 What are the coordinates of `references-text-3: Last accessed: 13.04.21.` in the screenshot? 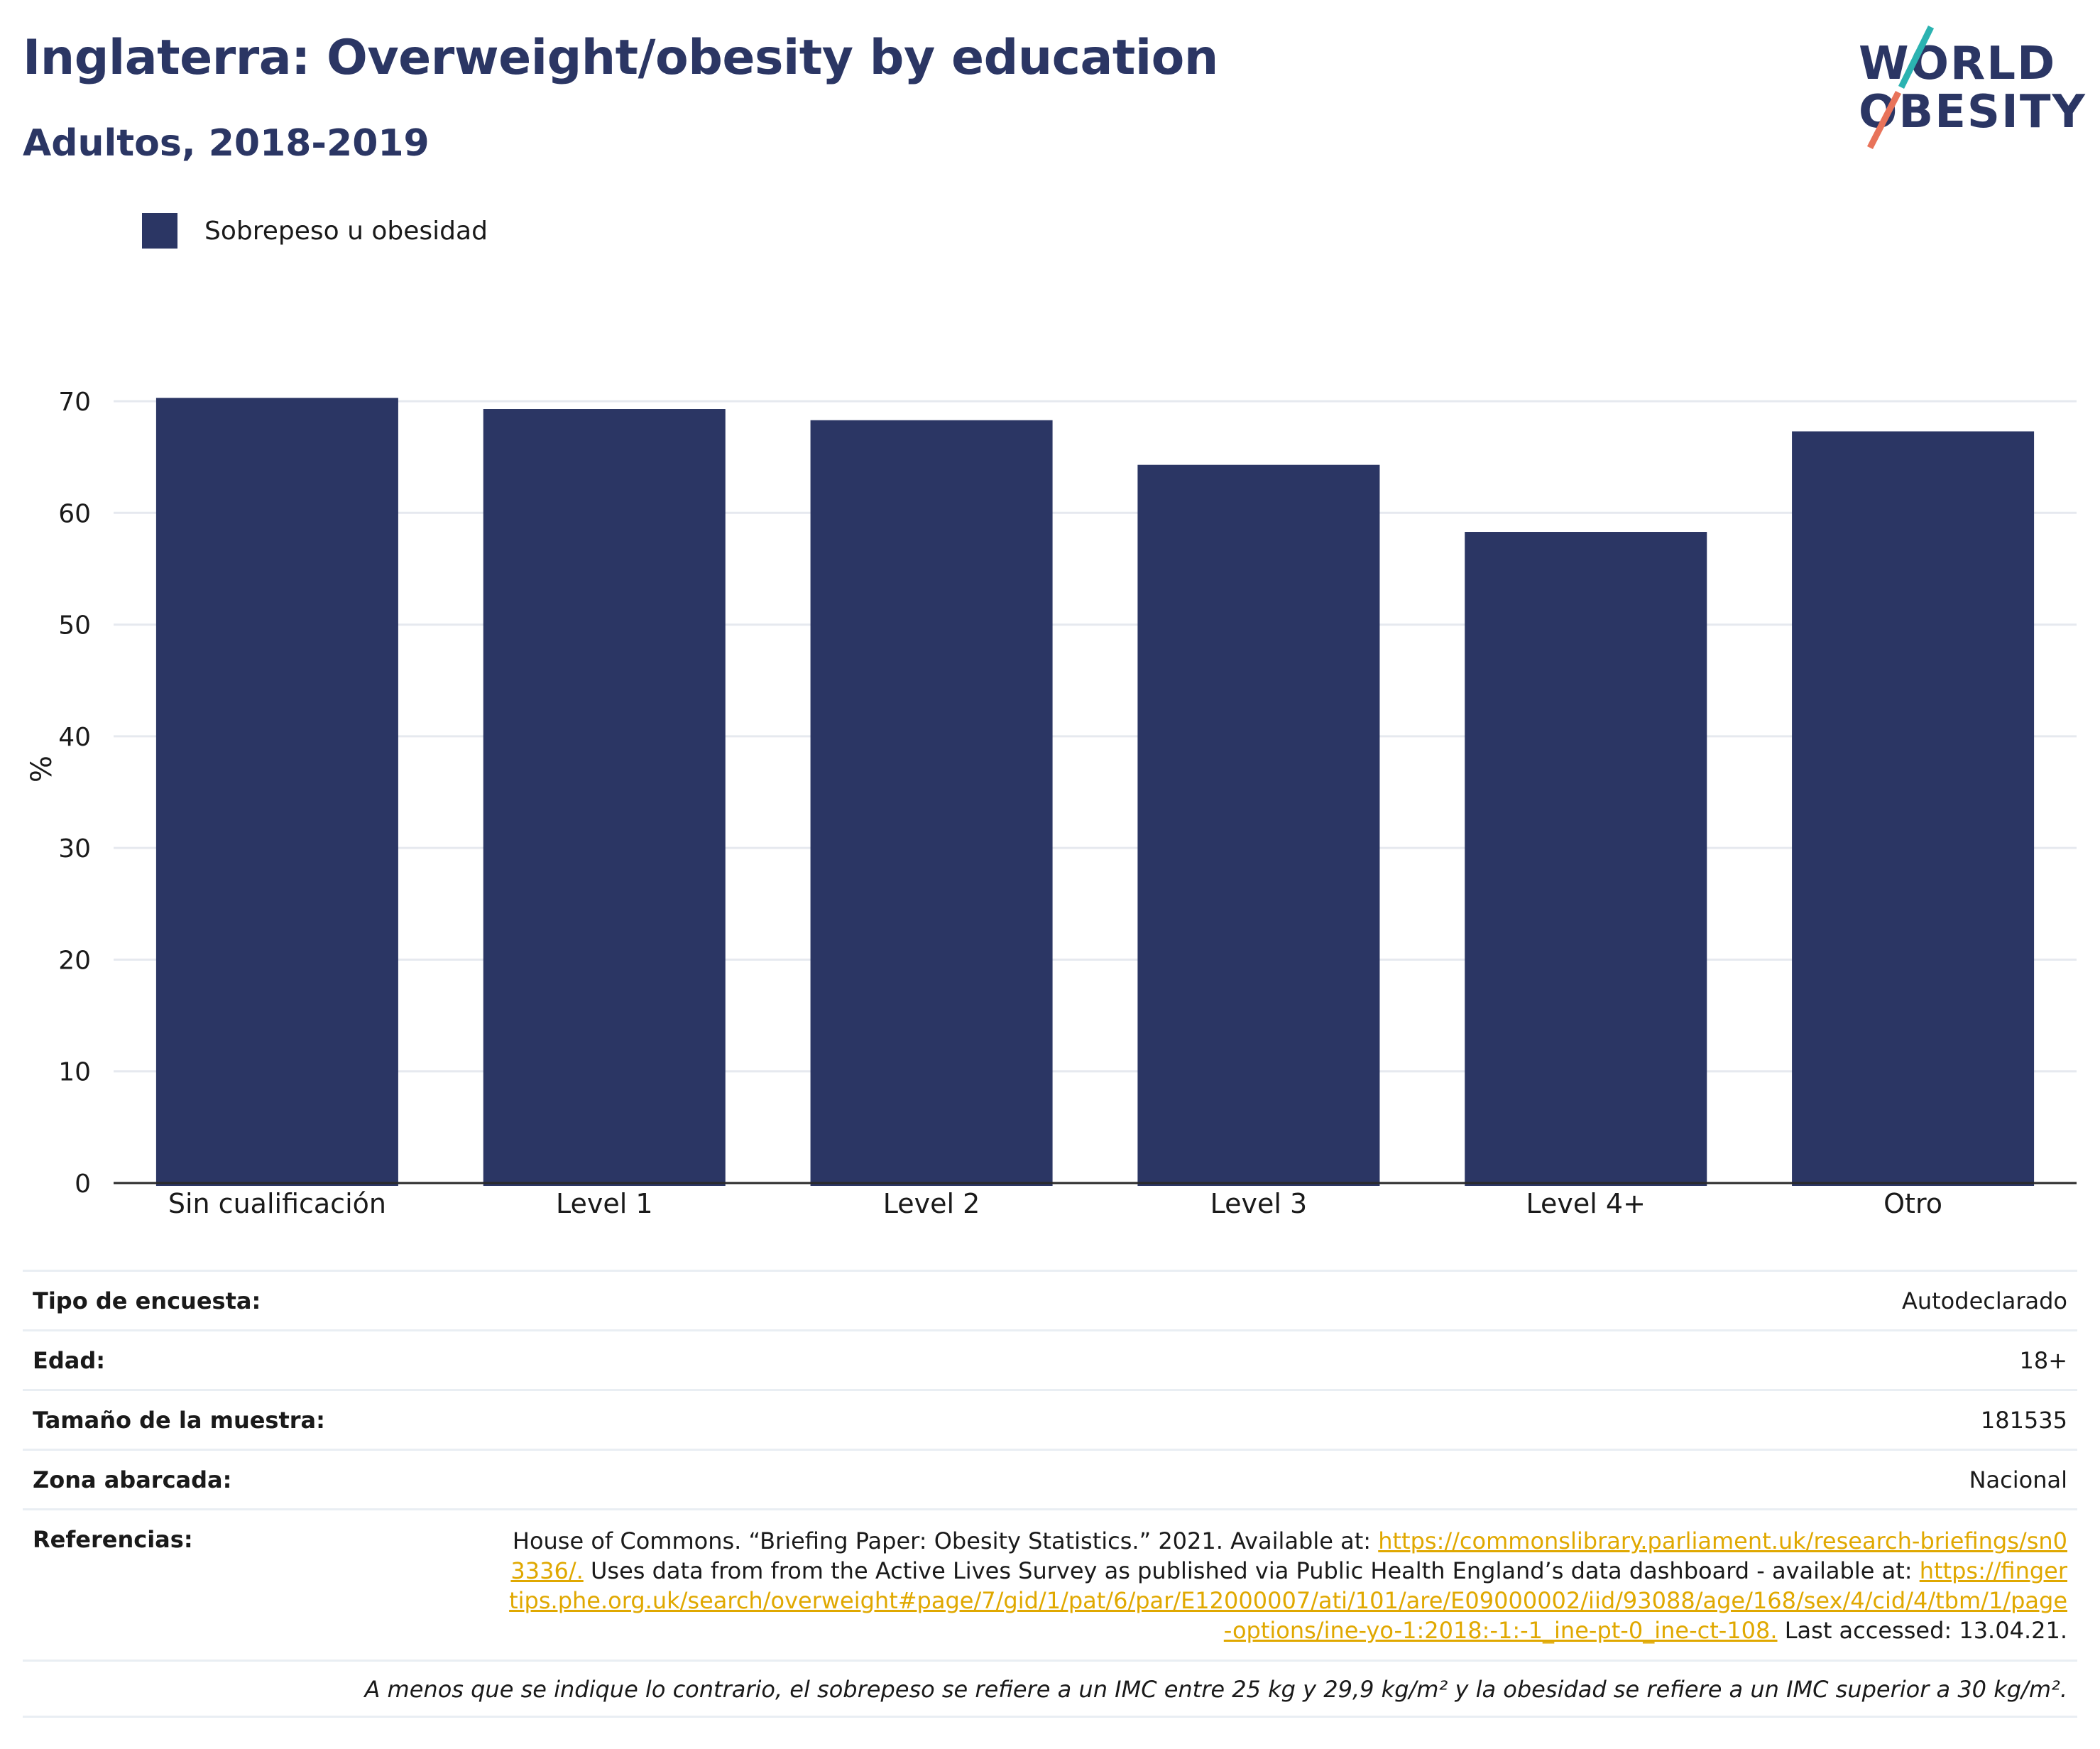 It's located at (1922, 1631).